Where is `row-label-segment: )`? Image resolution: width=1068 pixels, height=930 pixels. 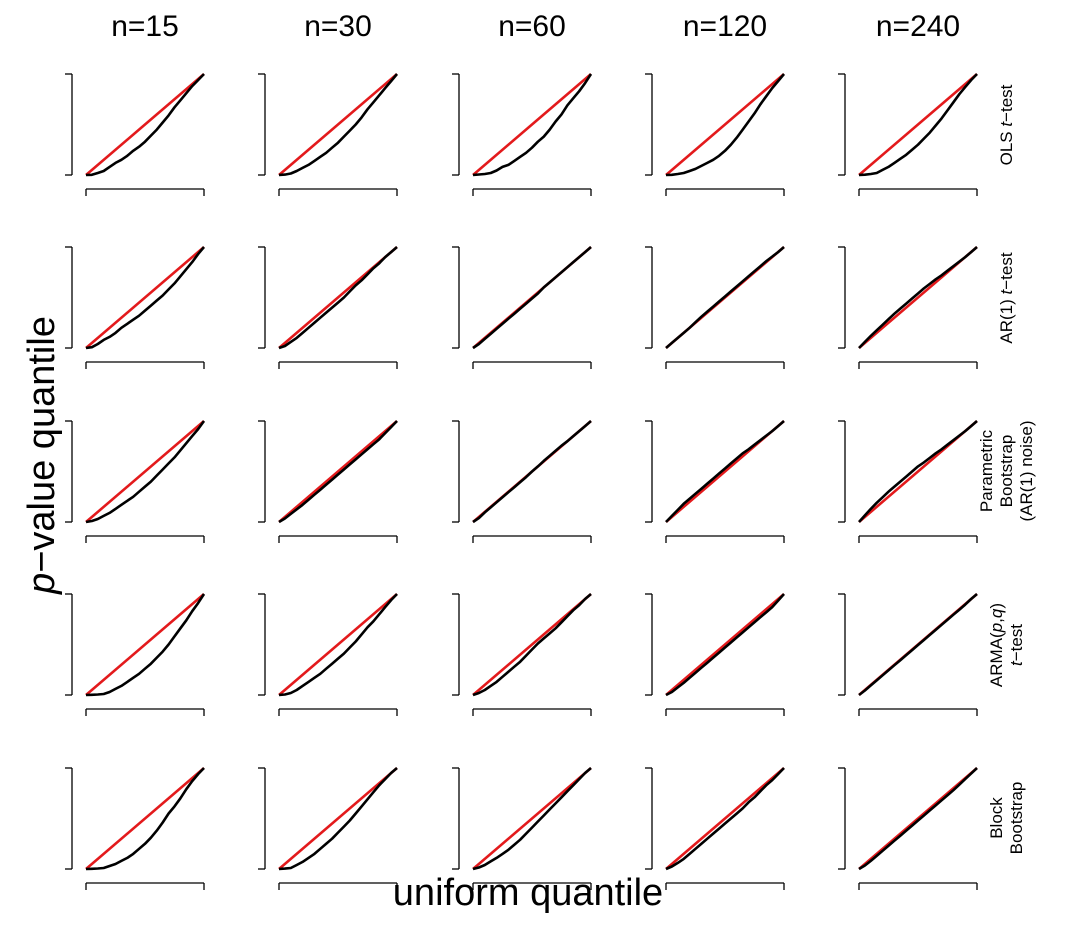 row-label-segment: ) is located at coordinates (996, 606).